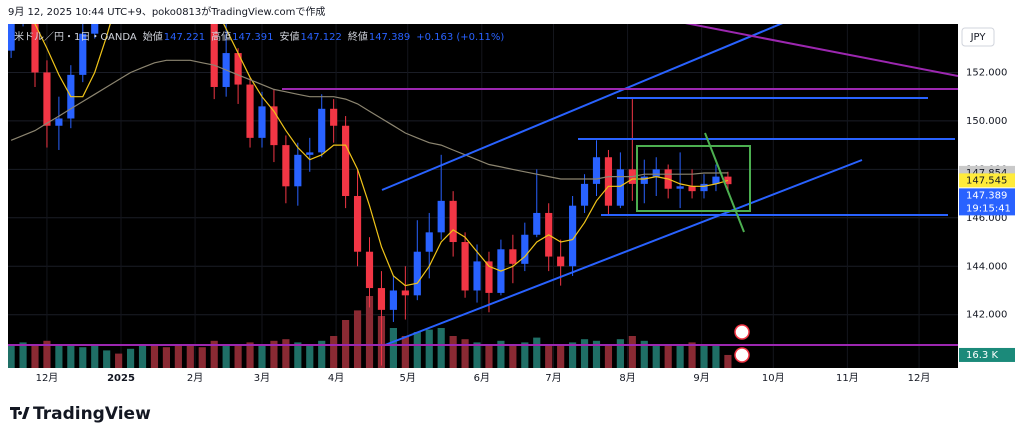  Describe the element at coordinates (221, 36) in the screenshot. I see `header-high-label: 高値` at that location.